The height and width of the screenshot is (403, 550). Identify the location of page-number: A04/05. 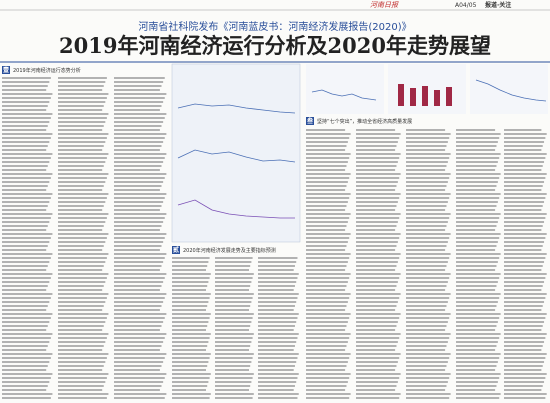
(466, 5).